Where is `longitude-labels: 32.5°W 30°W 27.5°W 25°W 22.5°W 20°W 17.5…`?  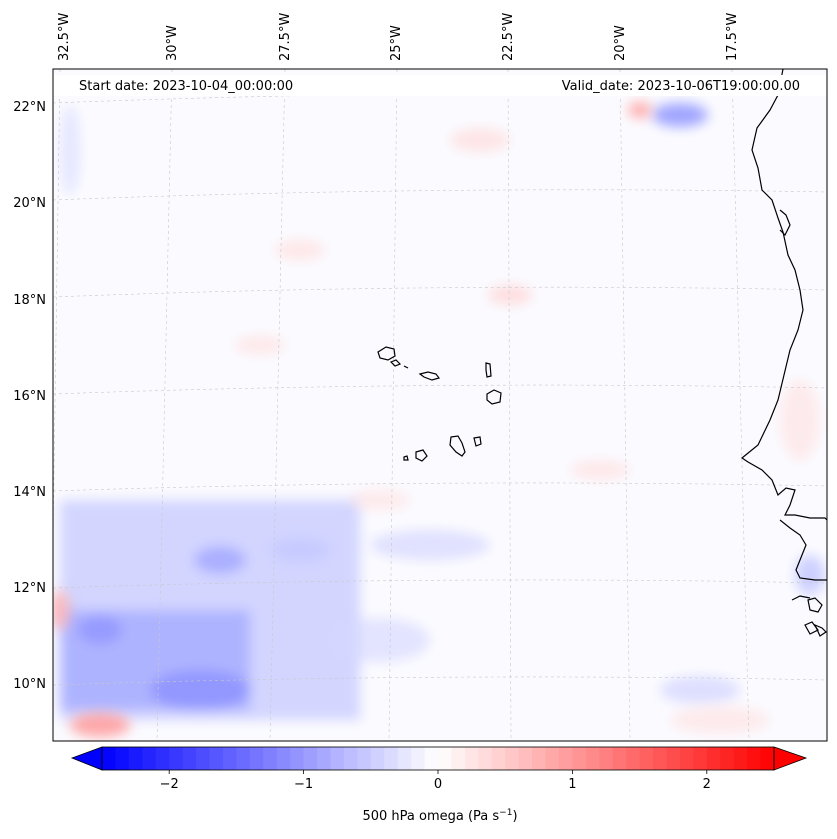
longitude-labels: 32.5°W 30°W 27.5°W 25°W 22.5°W 20°W 17.5… is located at coordinates (398, 37).